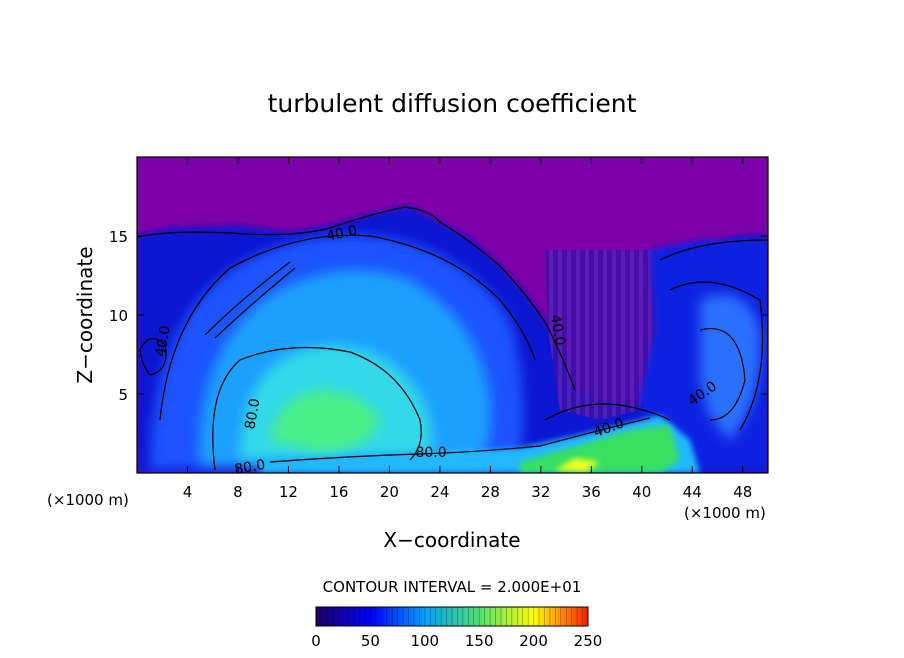 This screenshot has height=658, width=904. What do you see at coordinates (85, 314) in the screenshot?
I see `y-axis-label: Z−coordinate` at bounding box center [85, 314].